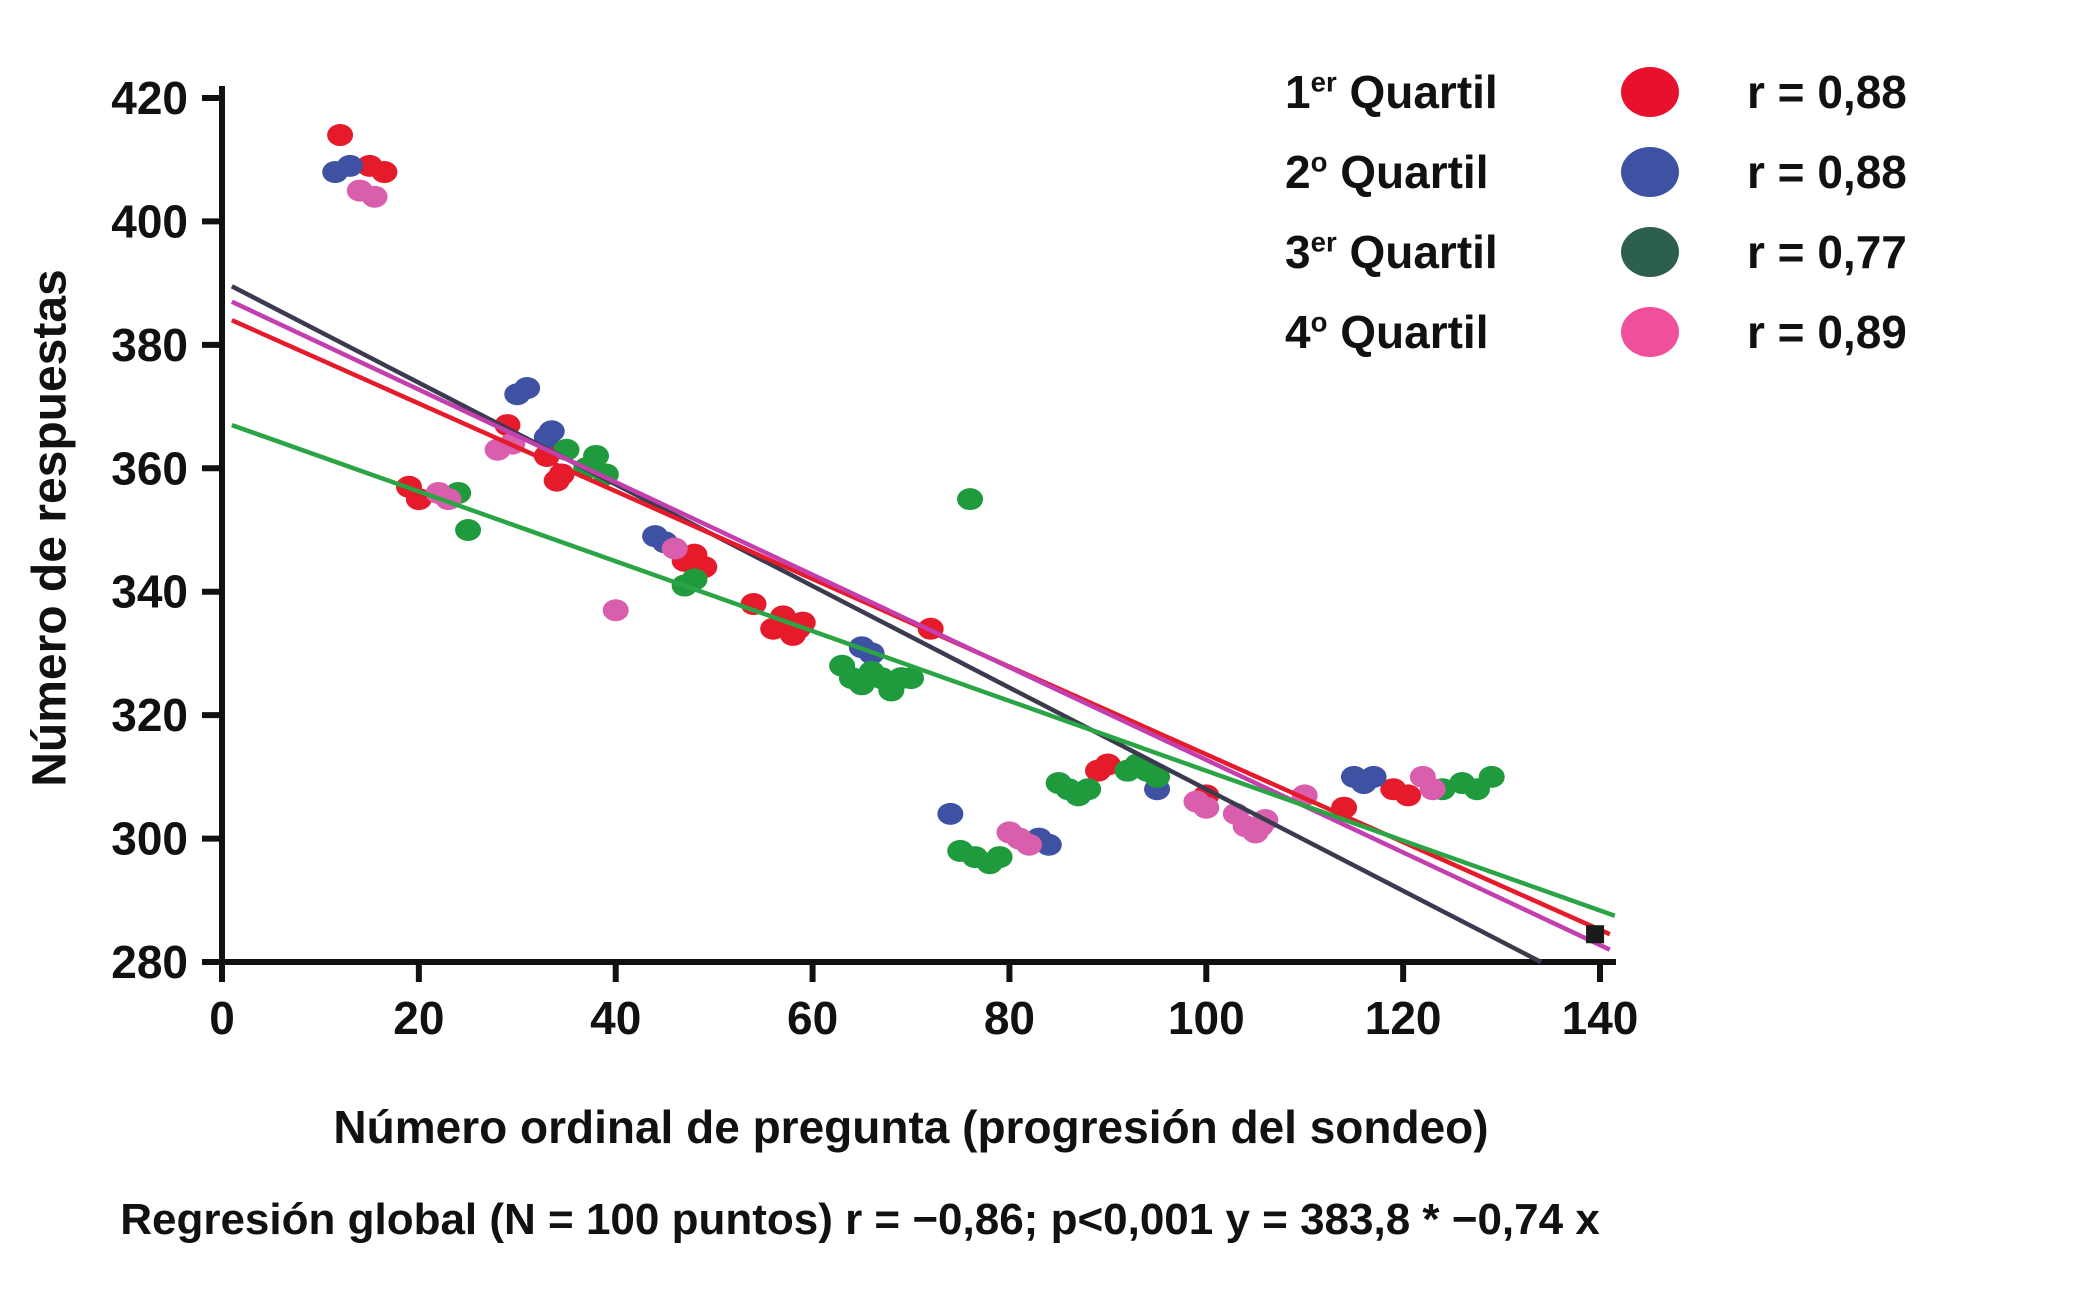  Describe the element at coordinates (1009, 1018) in the screenshot. I see `x-tick-label: 80` at that location.